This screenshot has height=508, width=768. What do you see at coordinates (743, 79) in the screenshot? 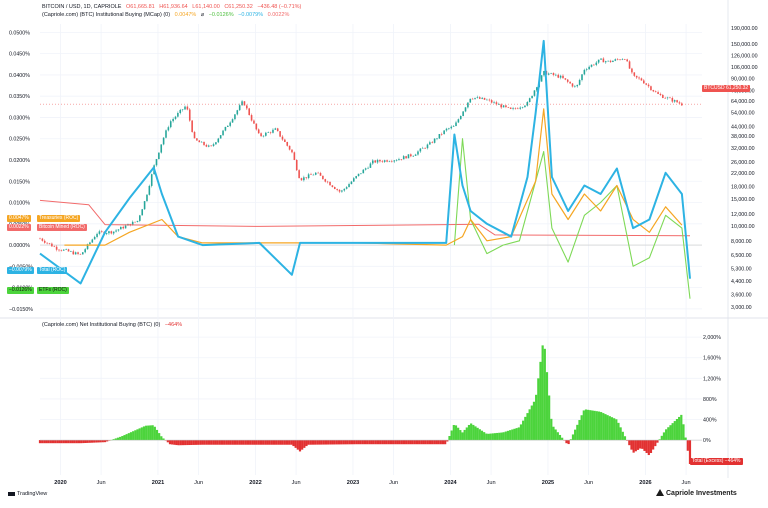
I see `price-axis-tick-4: 90,000.00` at bounding box center [743, 79].